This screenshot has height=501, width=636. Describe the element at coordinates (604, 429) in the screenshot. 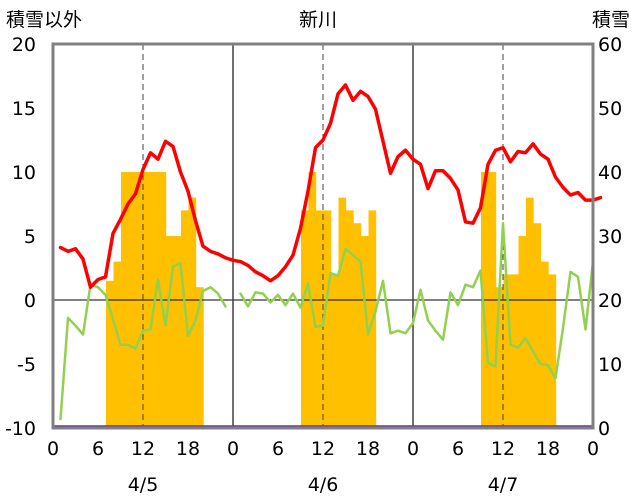

I see `y-right-tick-label: 0` at that location.